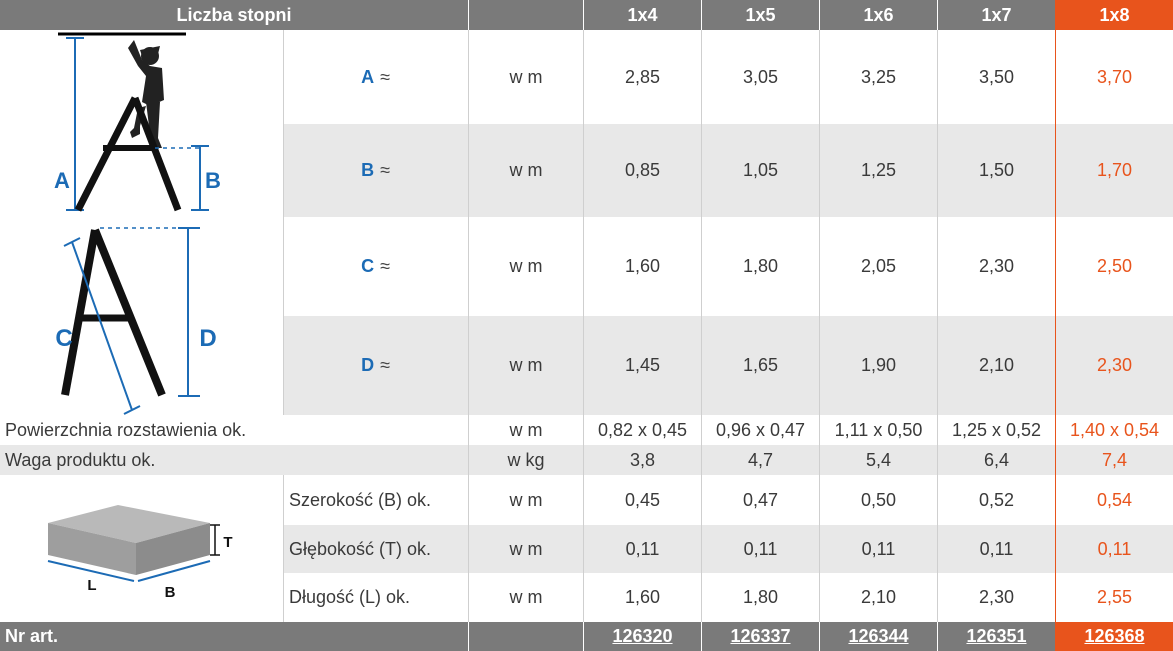 This screenshot has height=651, width=1173. Describe the element at coordinates (1114, 77) in the screenshot. I see `dim-row-value: 3,70` at that location.